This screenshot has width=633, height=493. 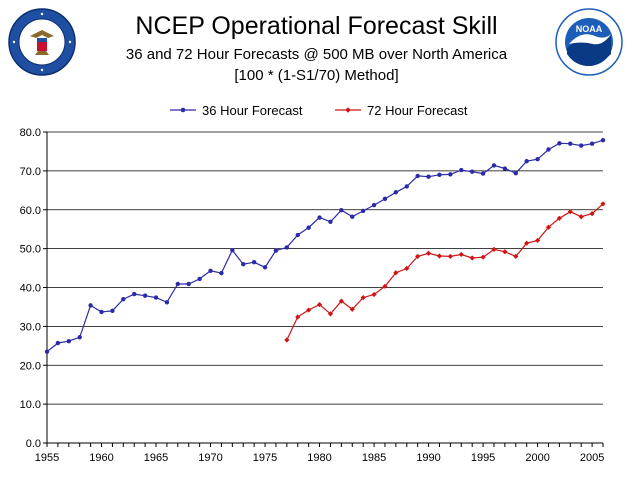 I want to click on series-0-point-1975, so click(x=265, y=267).